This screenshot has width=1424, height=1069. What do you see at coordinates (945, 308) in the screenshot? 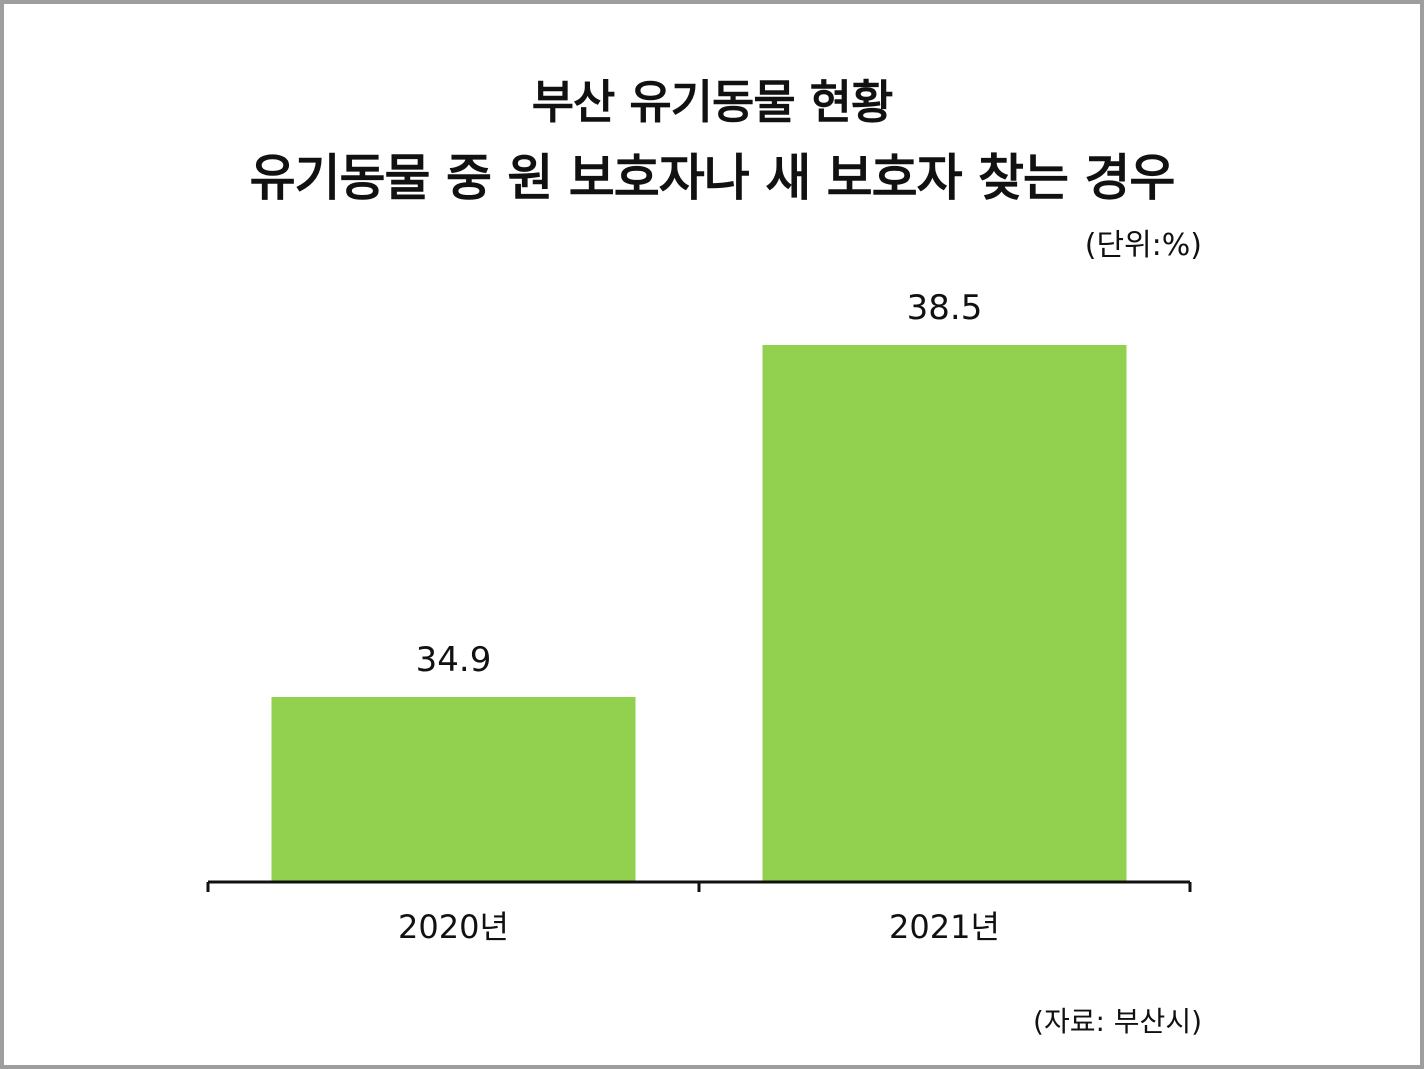
I see `bar-value-label: 38.5` at bounding box center [945, 308].